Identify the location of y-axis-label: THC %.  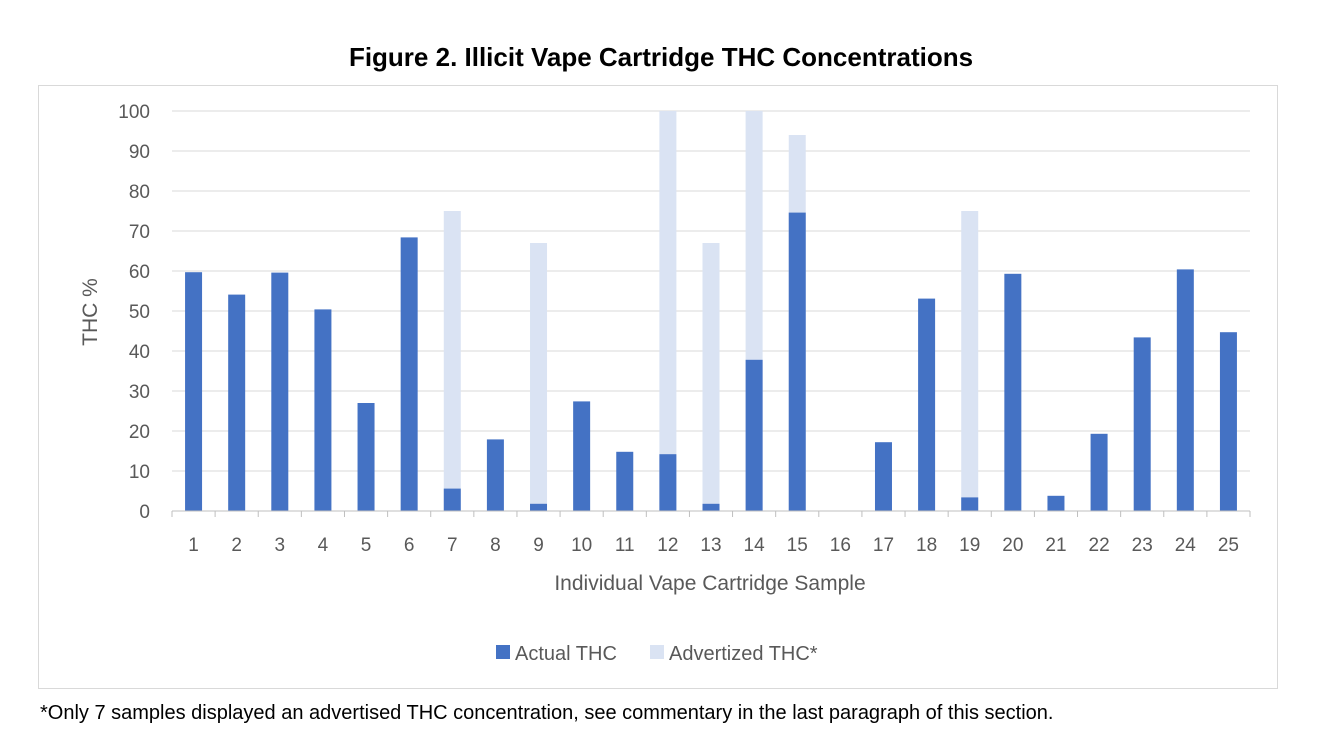
(90, 312).